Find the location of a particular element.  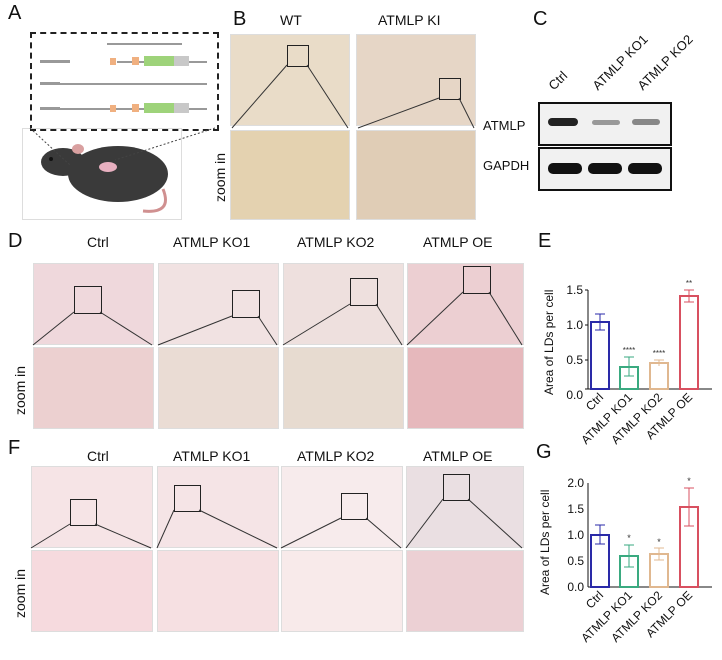

image-f-oe is located at coordinates (465, 507).